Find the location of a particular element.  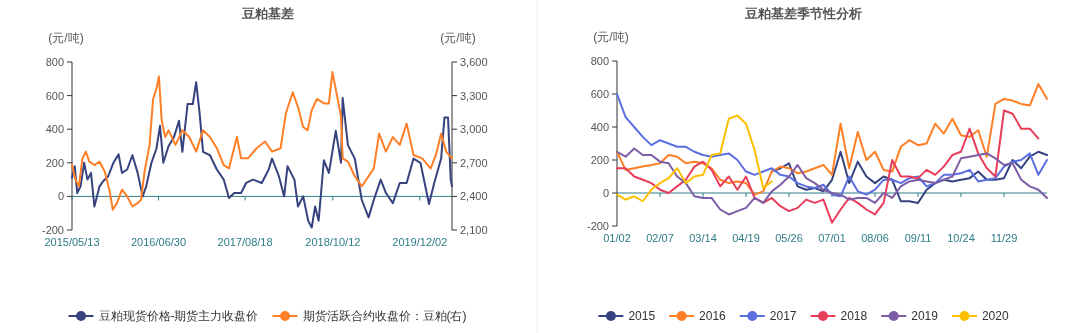

legend-label: 2018 is located at coordinates (854, 316).